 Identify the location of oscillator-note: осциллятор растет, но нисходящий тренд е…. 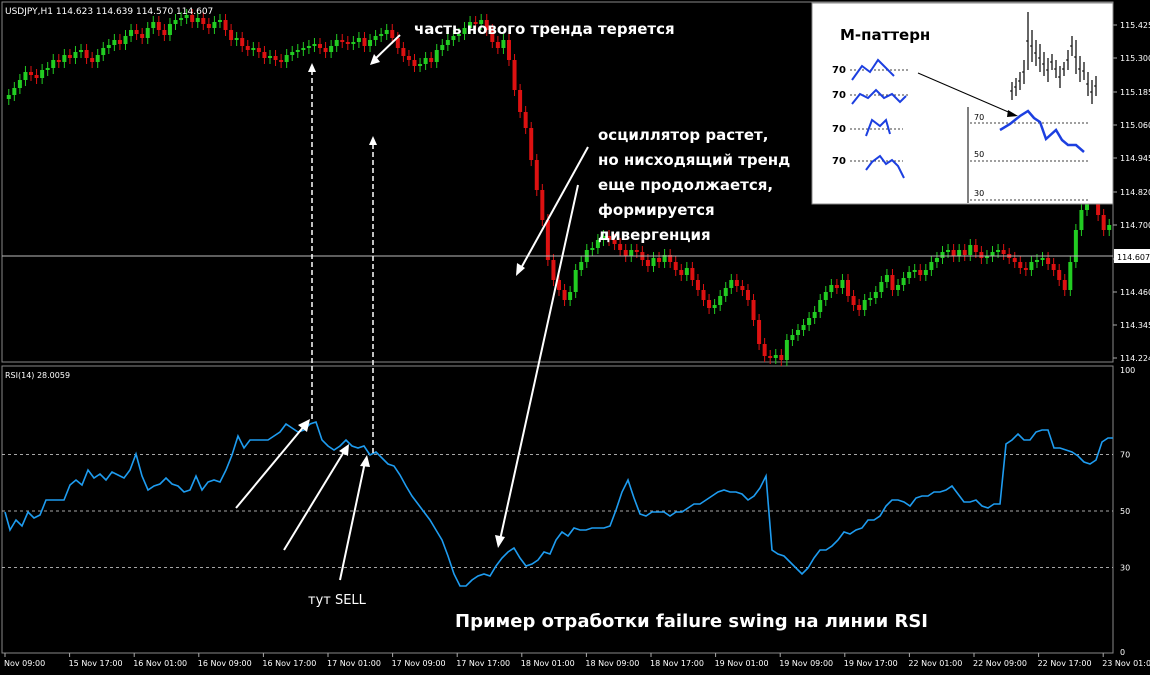
(694, 185).